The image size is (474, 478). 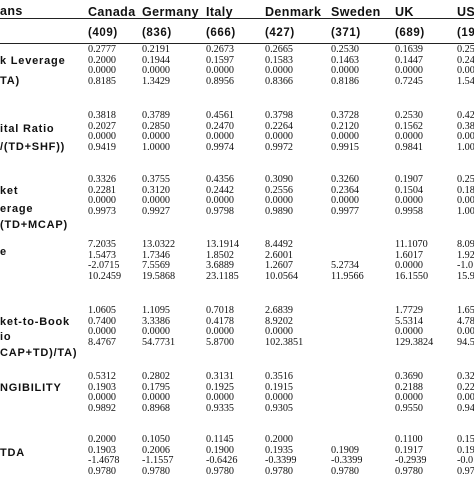 What do you see at coordinates (156, 126) in the screenshot?
I see `table-cell: 0.2850` at bounding box center [156, 126].